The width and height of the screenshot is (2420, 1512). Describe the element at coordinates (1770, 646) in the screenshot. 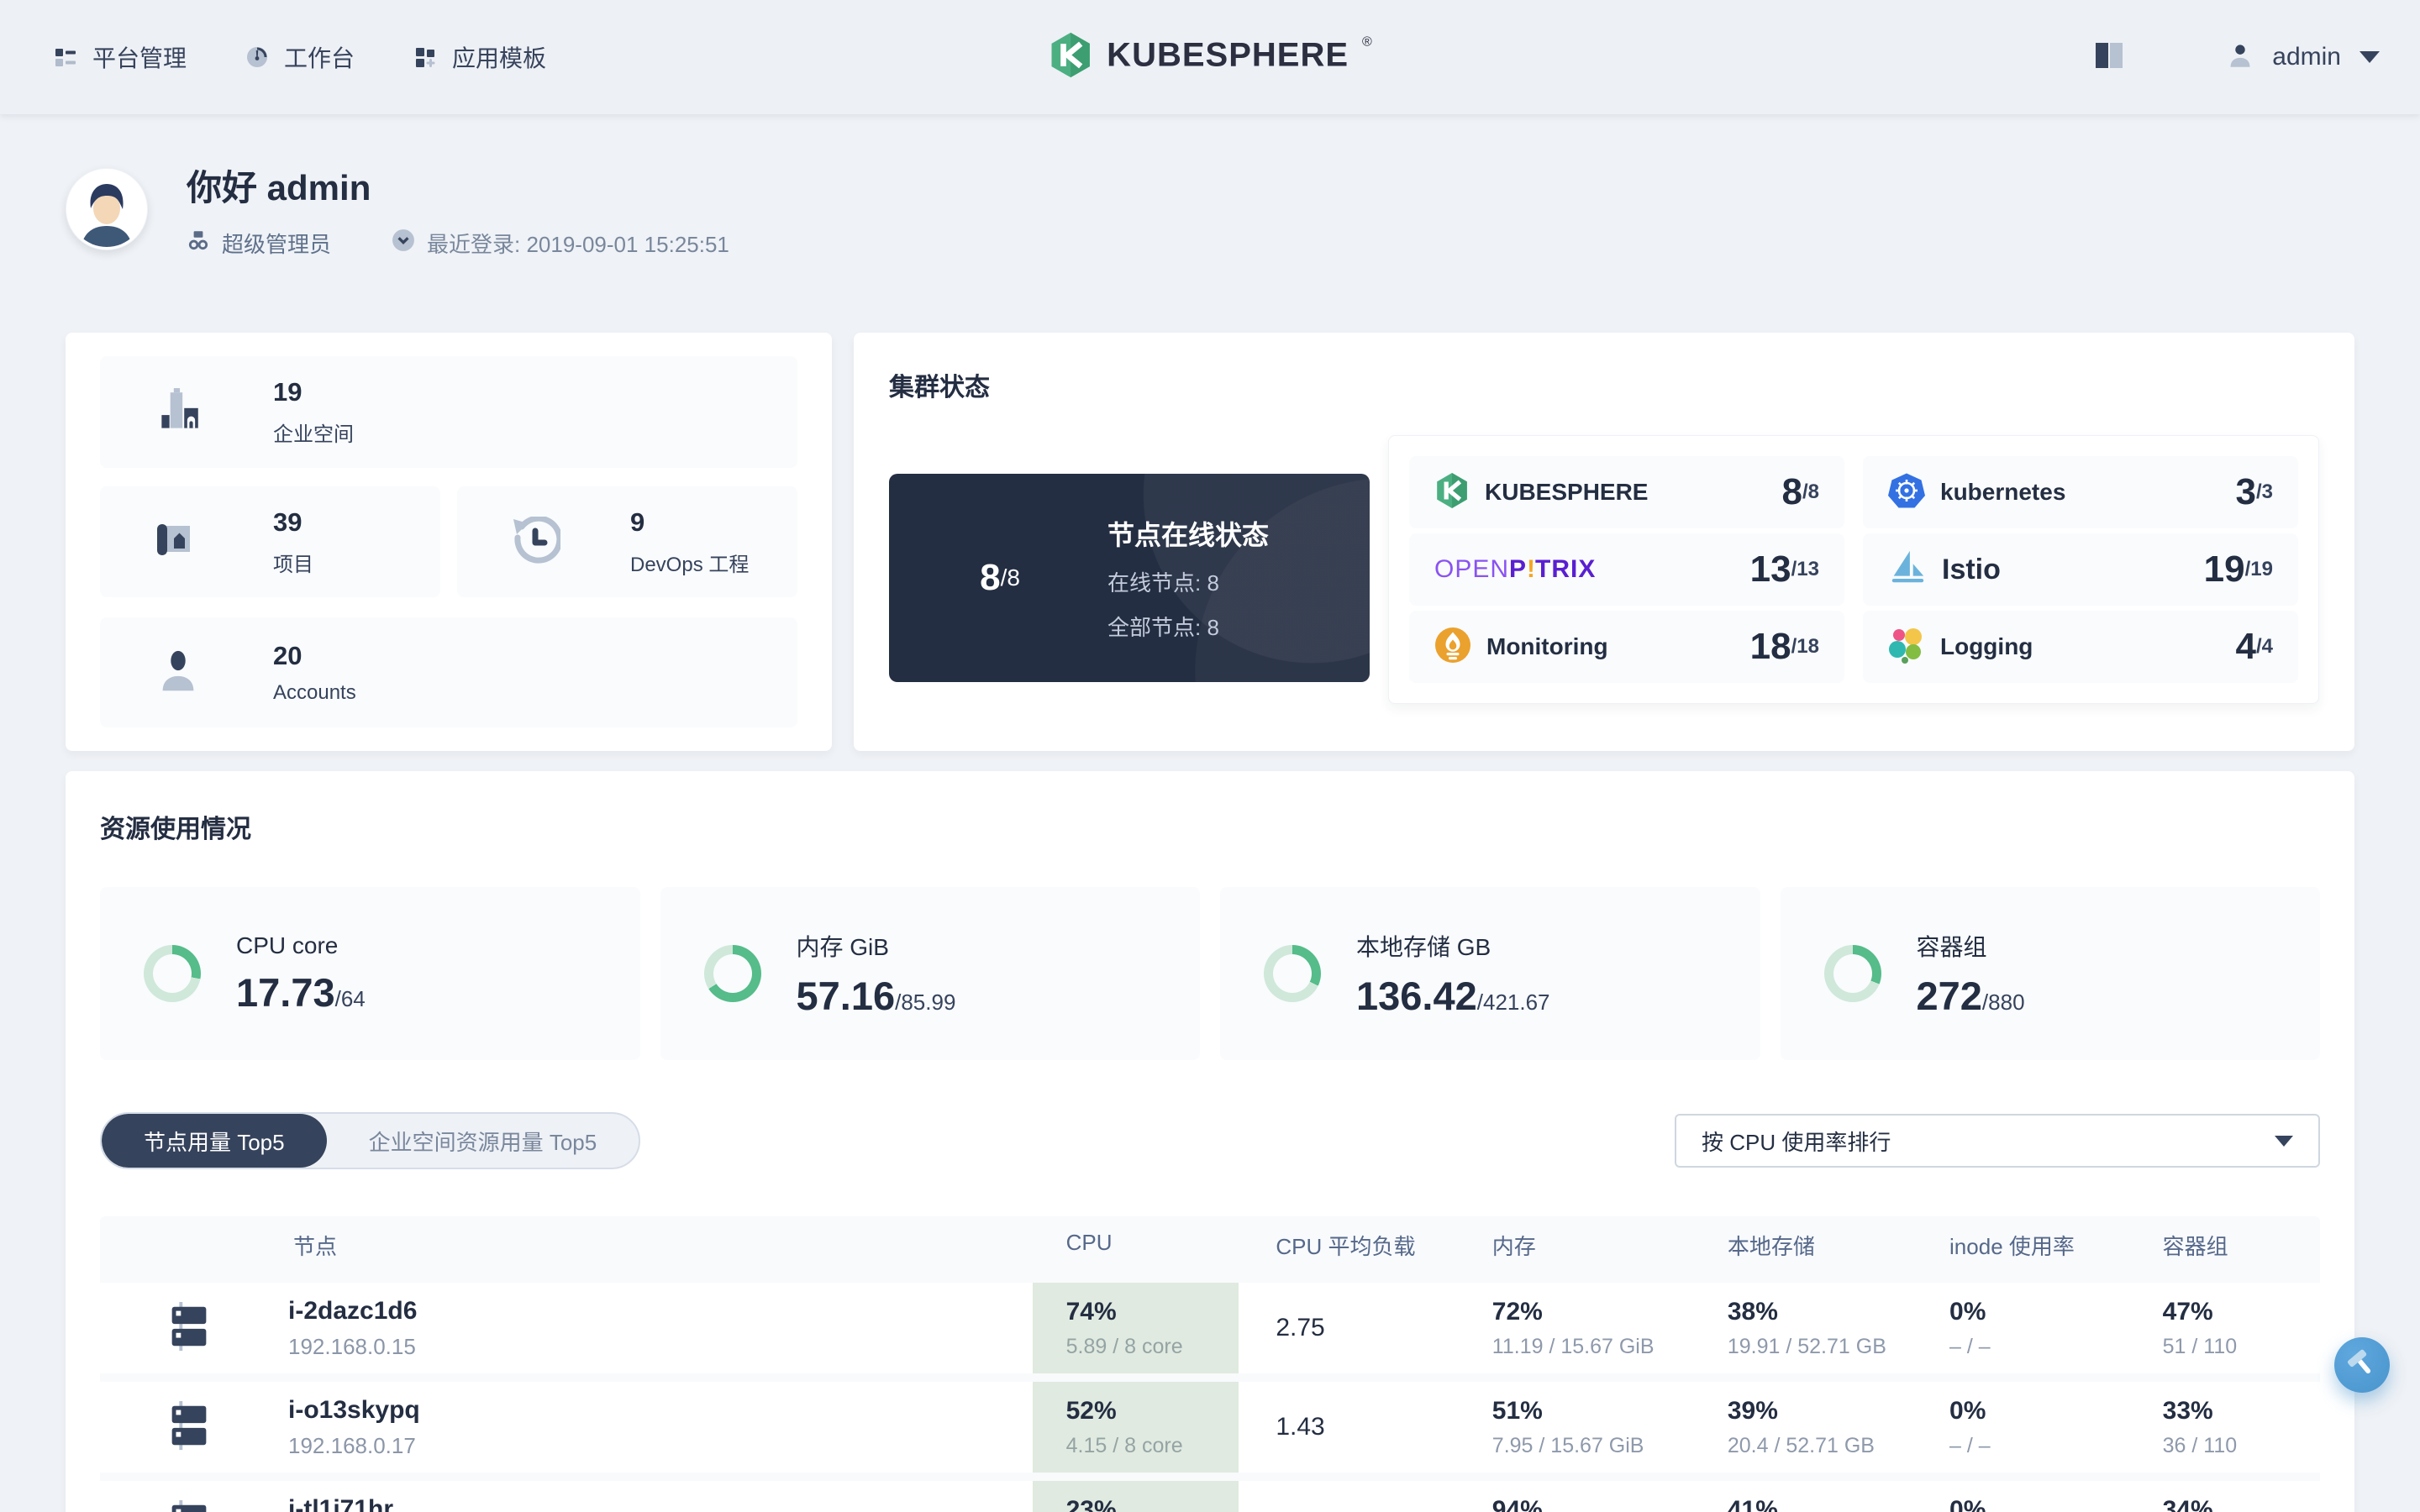

I see `component-value: 18` at that location.